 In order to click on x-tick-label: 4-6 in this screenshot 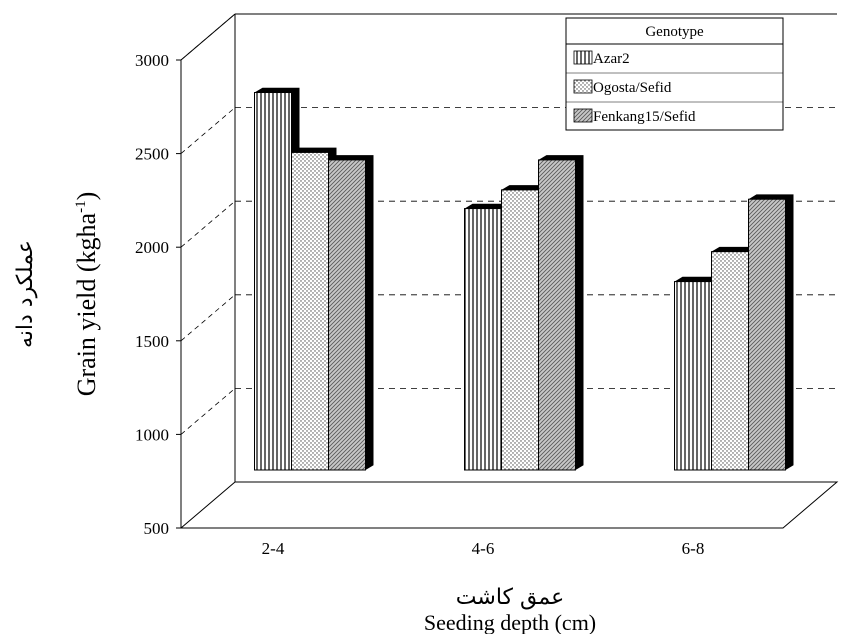, I will do `click(483, 548)`.